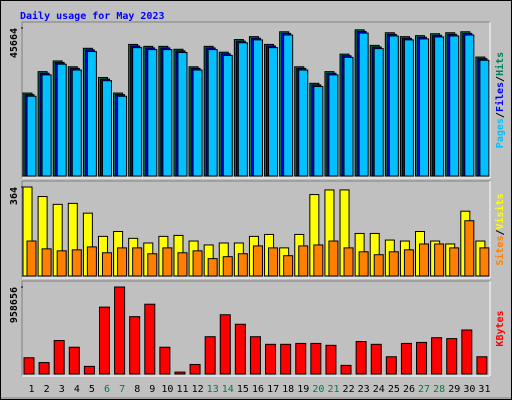 This screenshot has height=400, width=512. Describe the element at coordinates (394, 389) in the screenshot. I see `x-tick-label: 25` at that location.